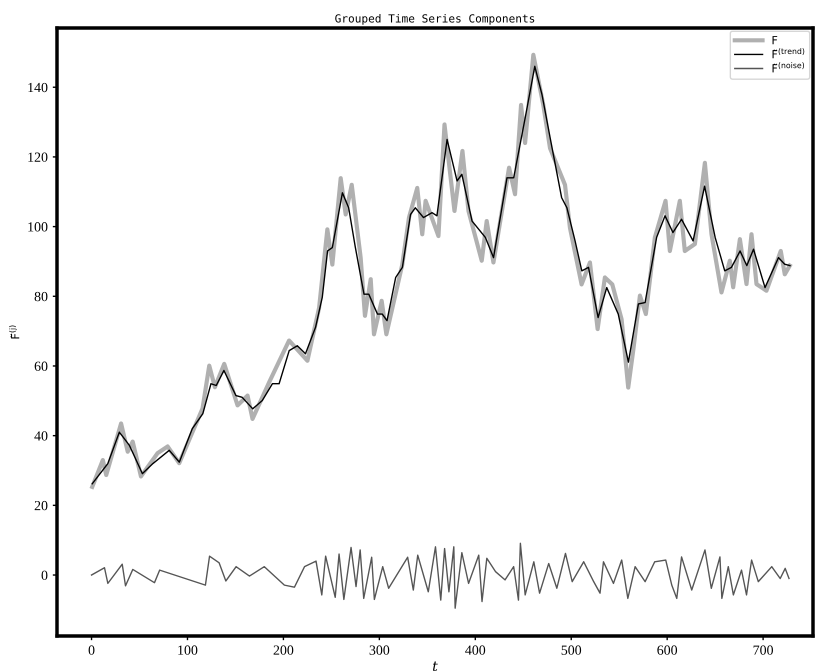 The width and height of the screenshot is (815, 671). I want to click on x-tick-label: 200, so click(284, 650).